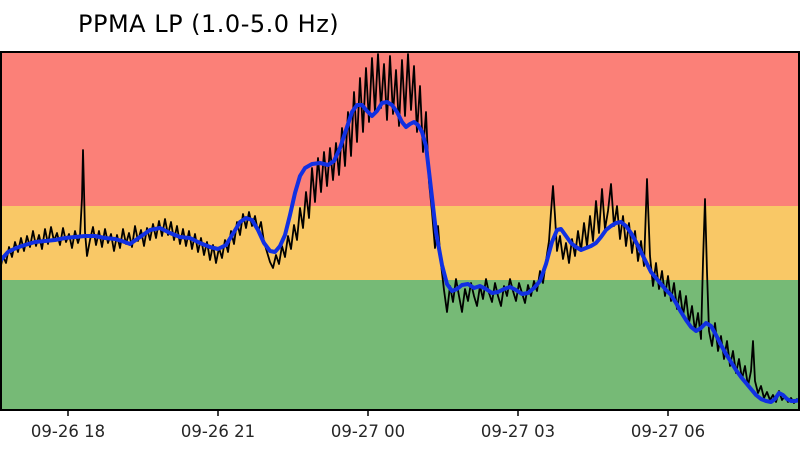  What do you see at coordinates (368, 431) in the screenshot?
I see `x-tick-label: 09-27 00` at bounding box center [368, 431].